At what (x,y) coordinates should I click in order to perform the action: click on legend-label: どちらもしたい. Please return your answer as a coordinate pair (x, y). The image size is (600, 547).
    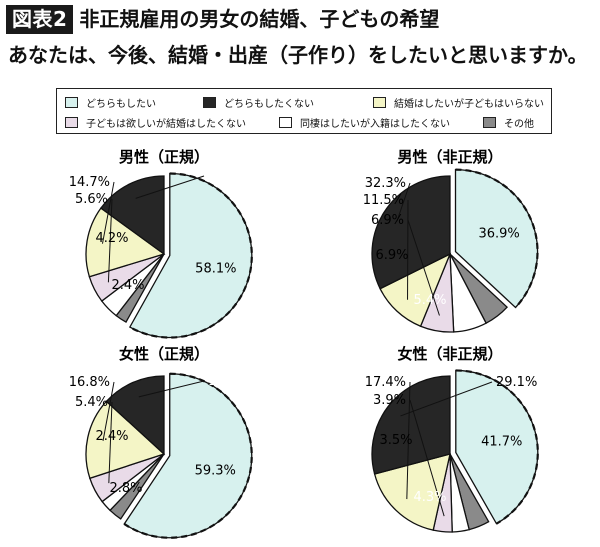
    Looking at the image, I should click on (121, 104).